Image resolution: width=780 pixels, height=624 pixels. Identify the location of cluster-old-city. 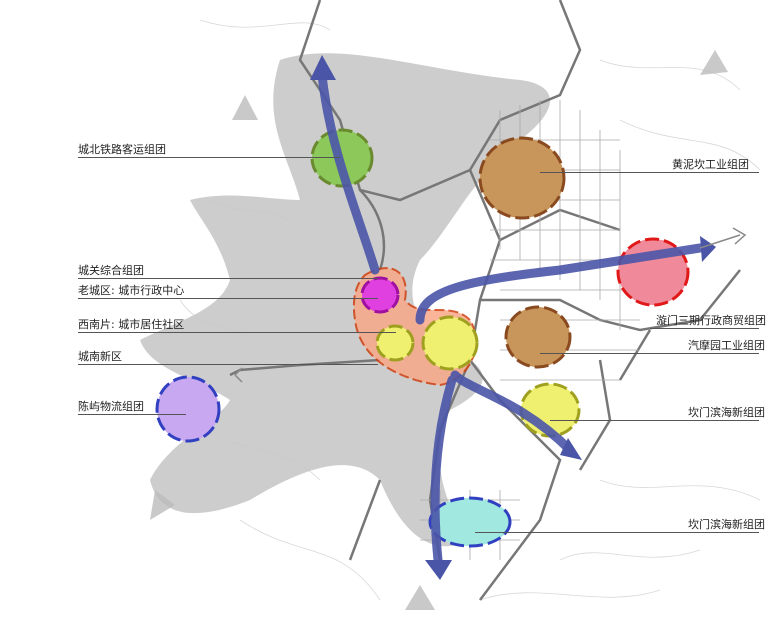
(380, 295).